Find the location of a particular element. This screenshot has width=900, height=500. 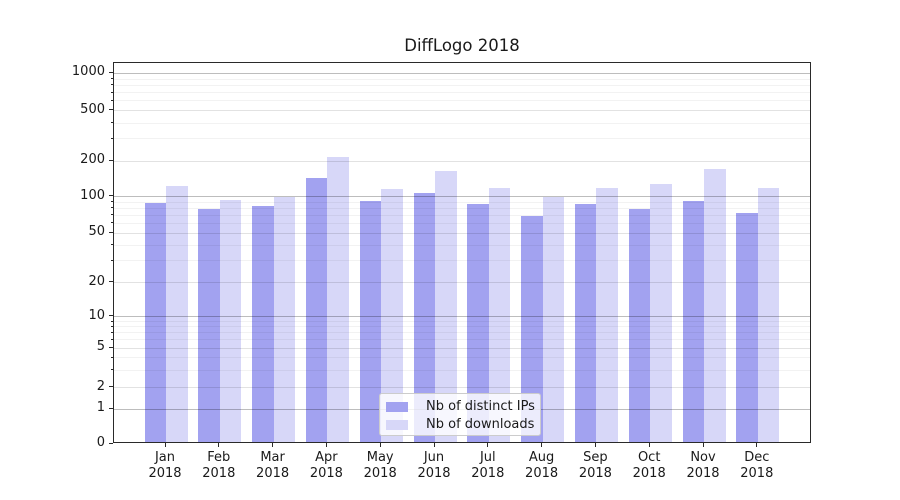

bar-distinct-ips-Sep is located at coordinates (585, 322).